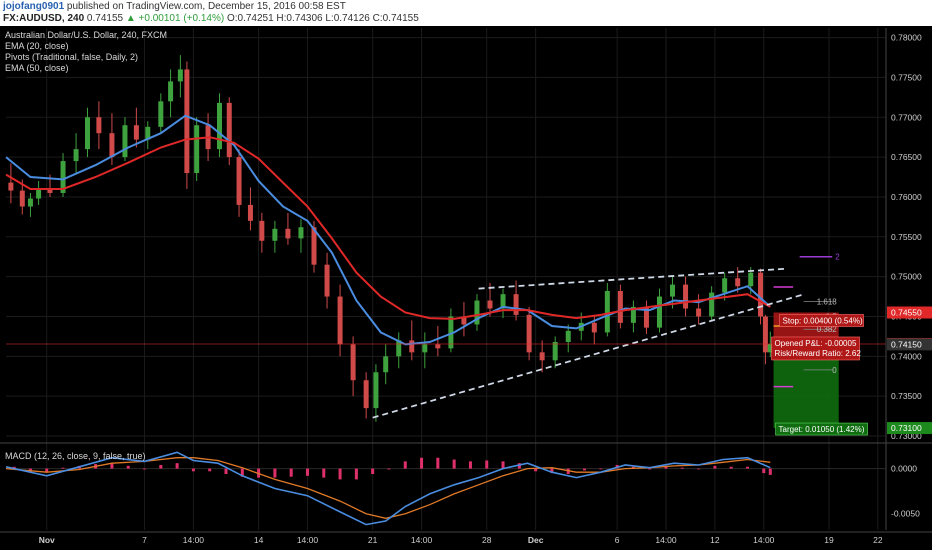 The width and height of the screenshot is (932, 550). Describe the element at coordinates (906, 237) in the screenshot. I see `price-tick-label: 0.75500` at that location.